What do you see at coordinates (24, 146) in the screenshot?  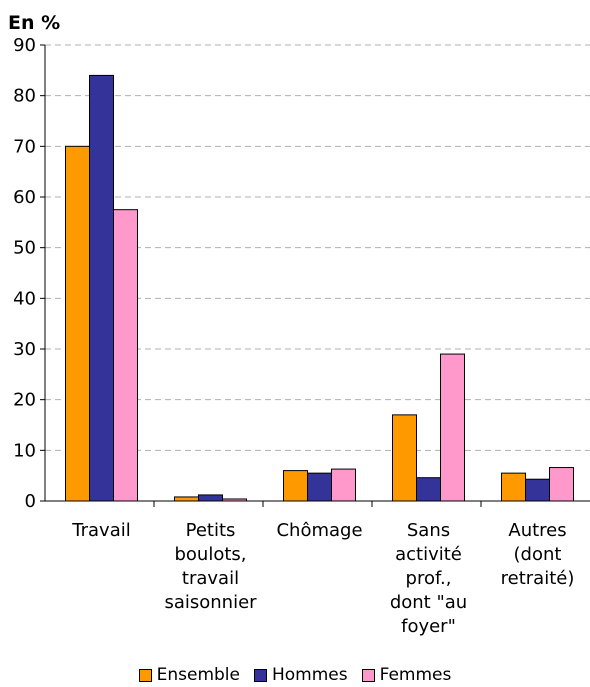 I see `y-tick-label: 70` at bounding box center [24, 146].